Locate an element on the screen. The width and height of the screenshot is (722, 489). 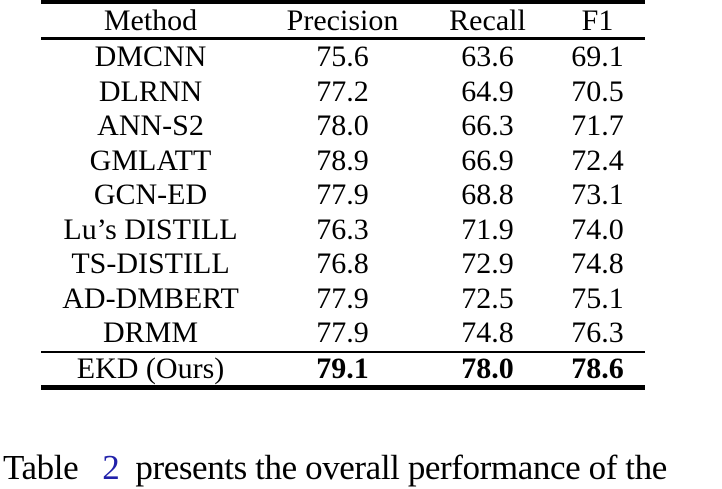
precision-cell: 78.9 is located at coordinates (342, 160).